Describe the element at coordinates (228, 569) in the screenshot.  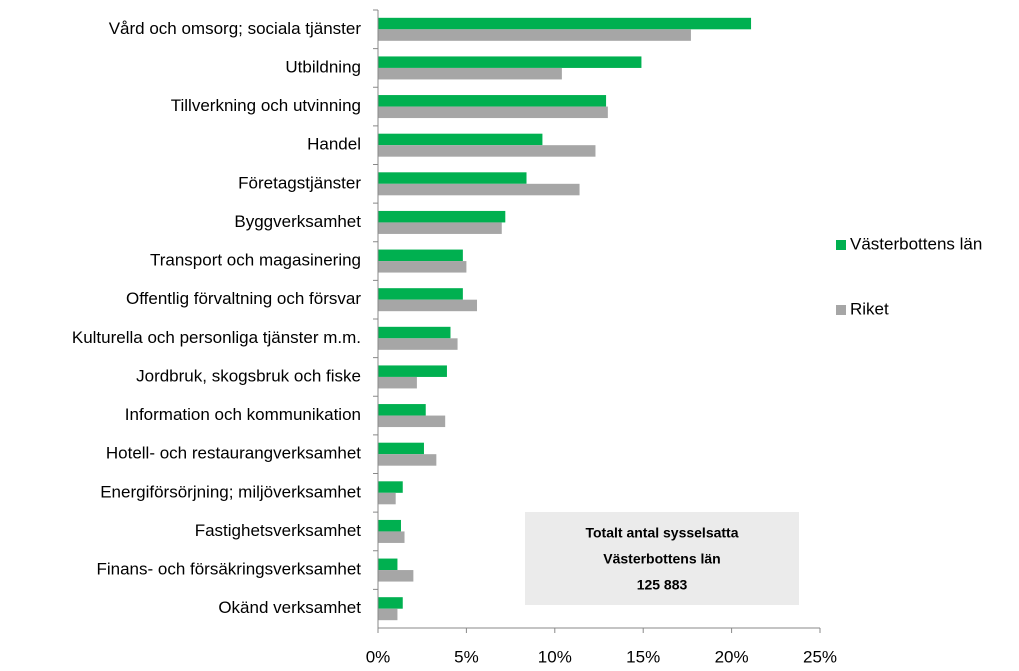
I see `y-tick-label: Finans- och försäkringsverksamhet` at that location.